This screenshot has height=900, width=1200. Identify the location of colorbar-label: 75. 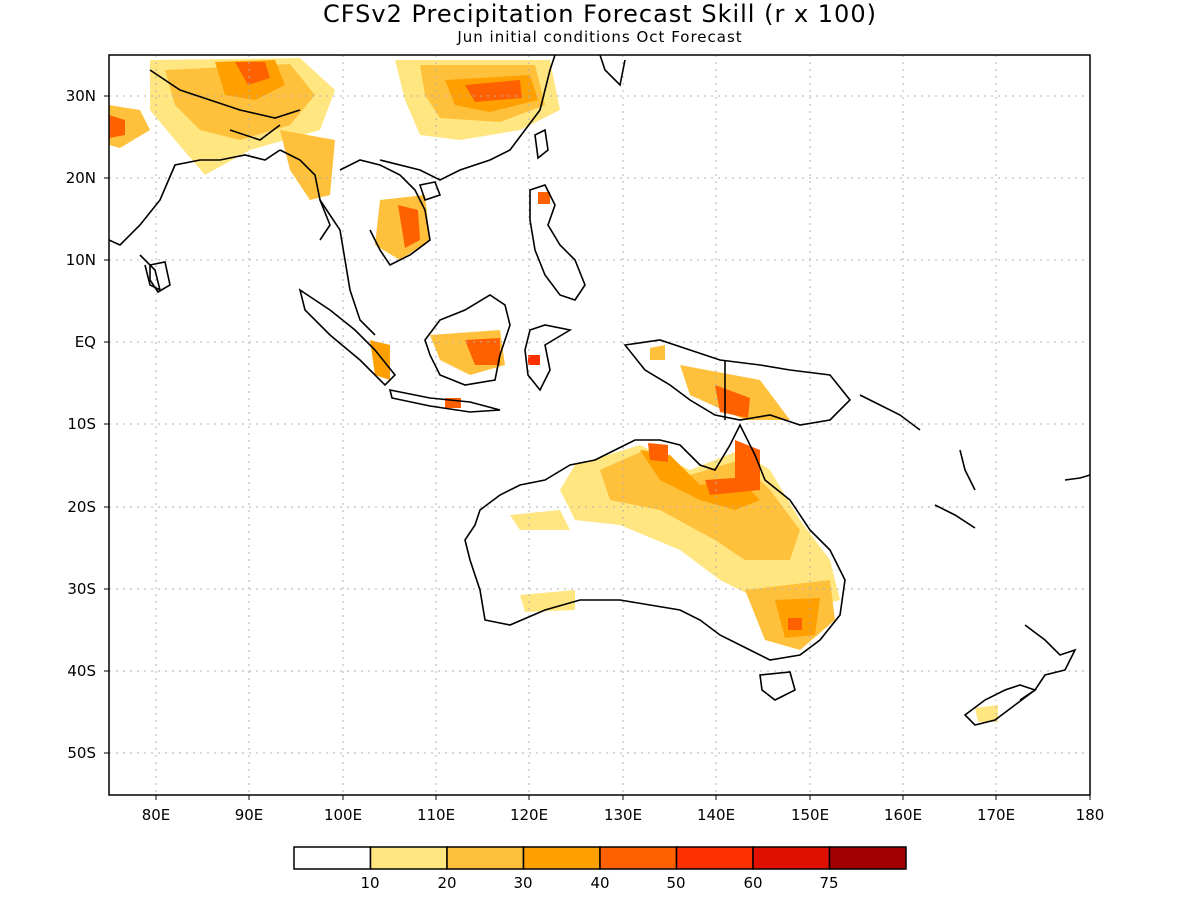
(828, 883).